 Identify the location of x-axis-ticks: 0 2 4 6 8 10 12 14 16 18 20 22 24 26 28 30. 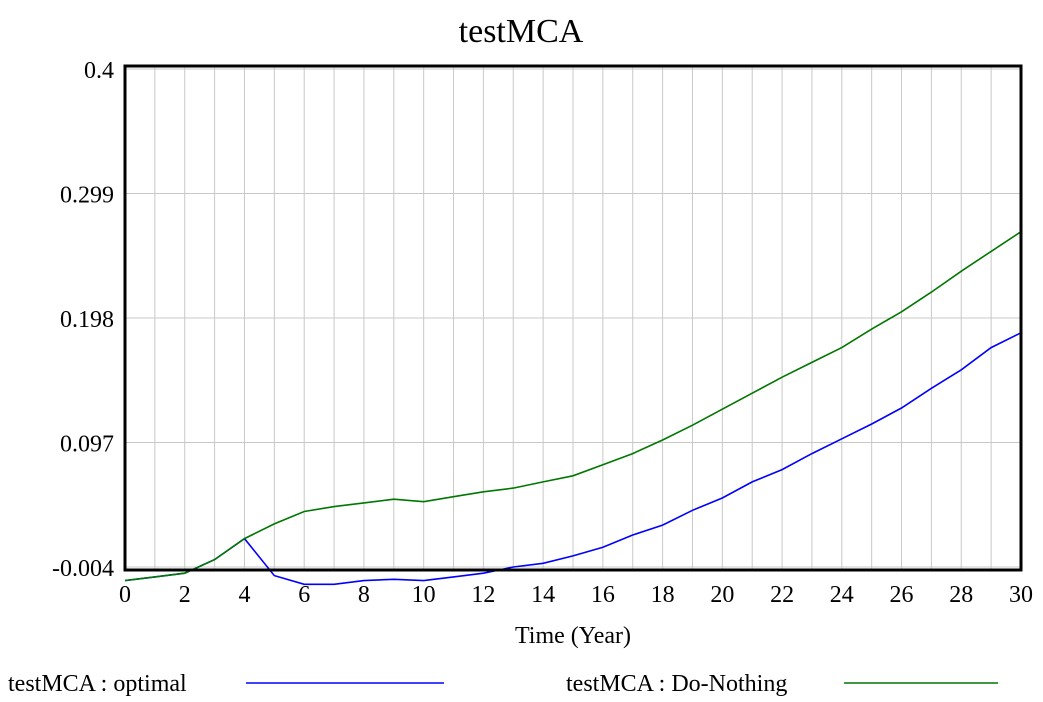
(576, 595).